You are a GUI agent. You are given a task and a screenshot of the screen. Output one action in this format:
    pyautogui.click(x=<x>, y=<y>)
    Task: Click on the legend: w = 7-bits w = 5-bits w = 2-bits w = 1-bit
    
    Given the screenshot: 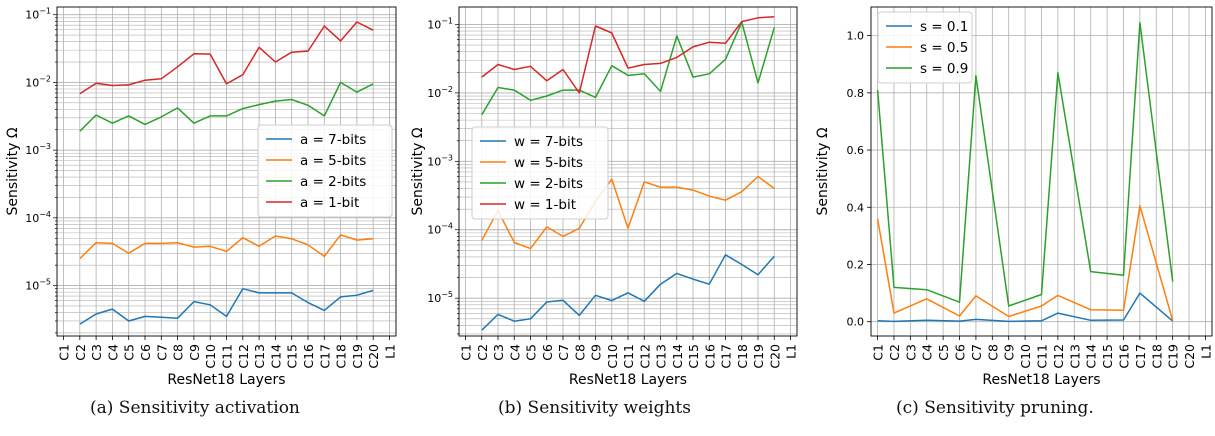 What is the action you would take?
    pyautogui.click(x=540, y=173)
    